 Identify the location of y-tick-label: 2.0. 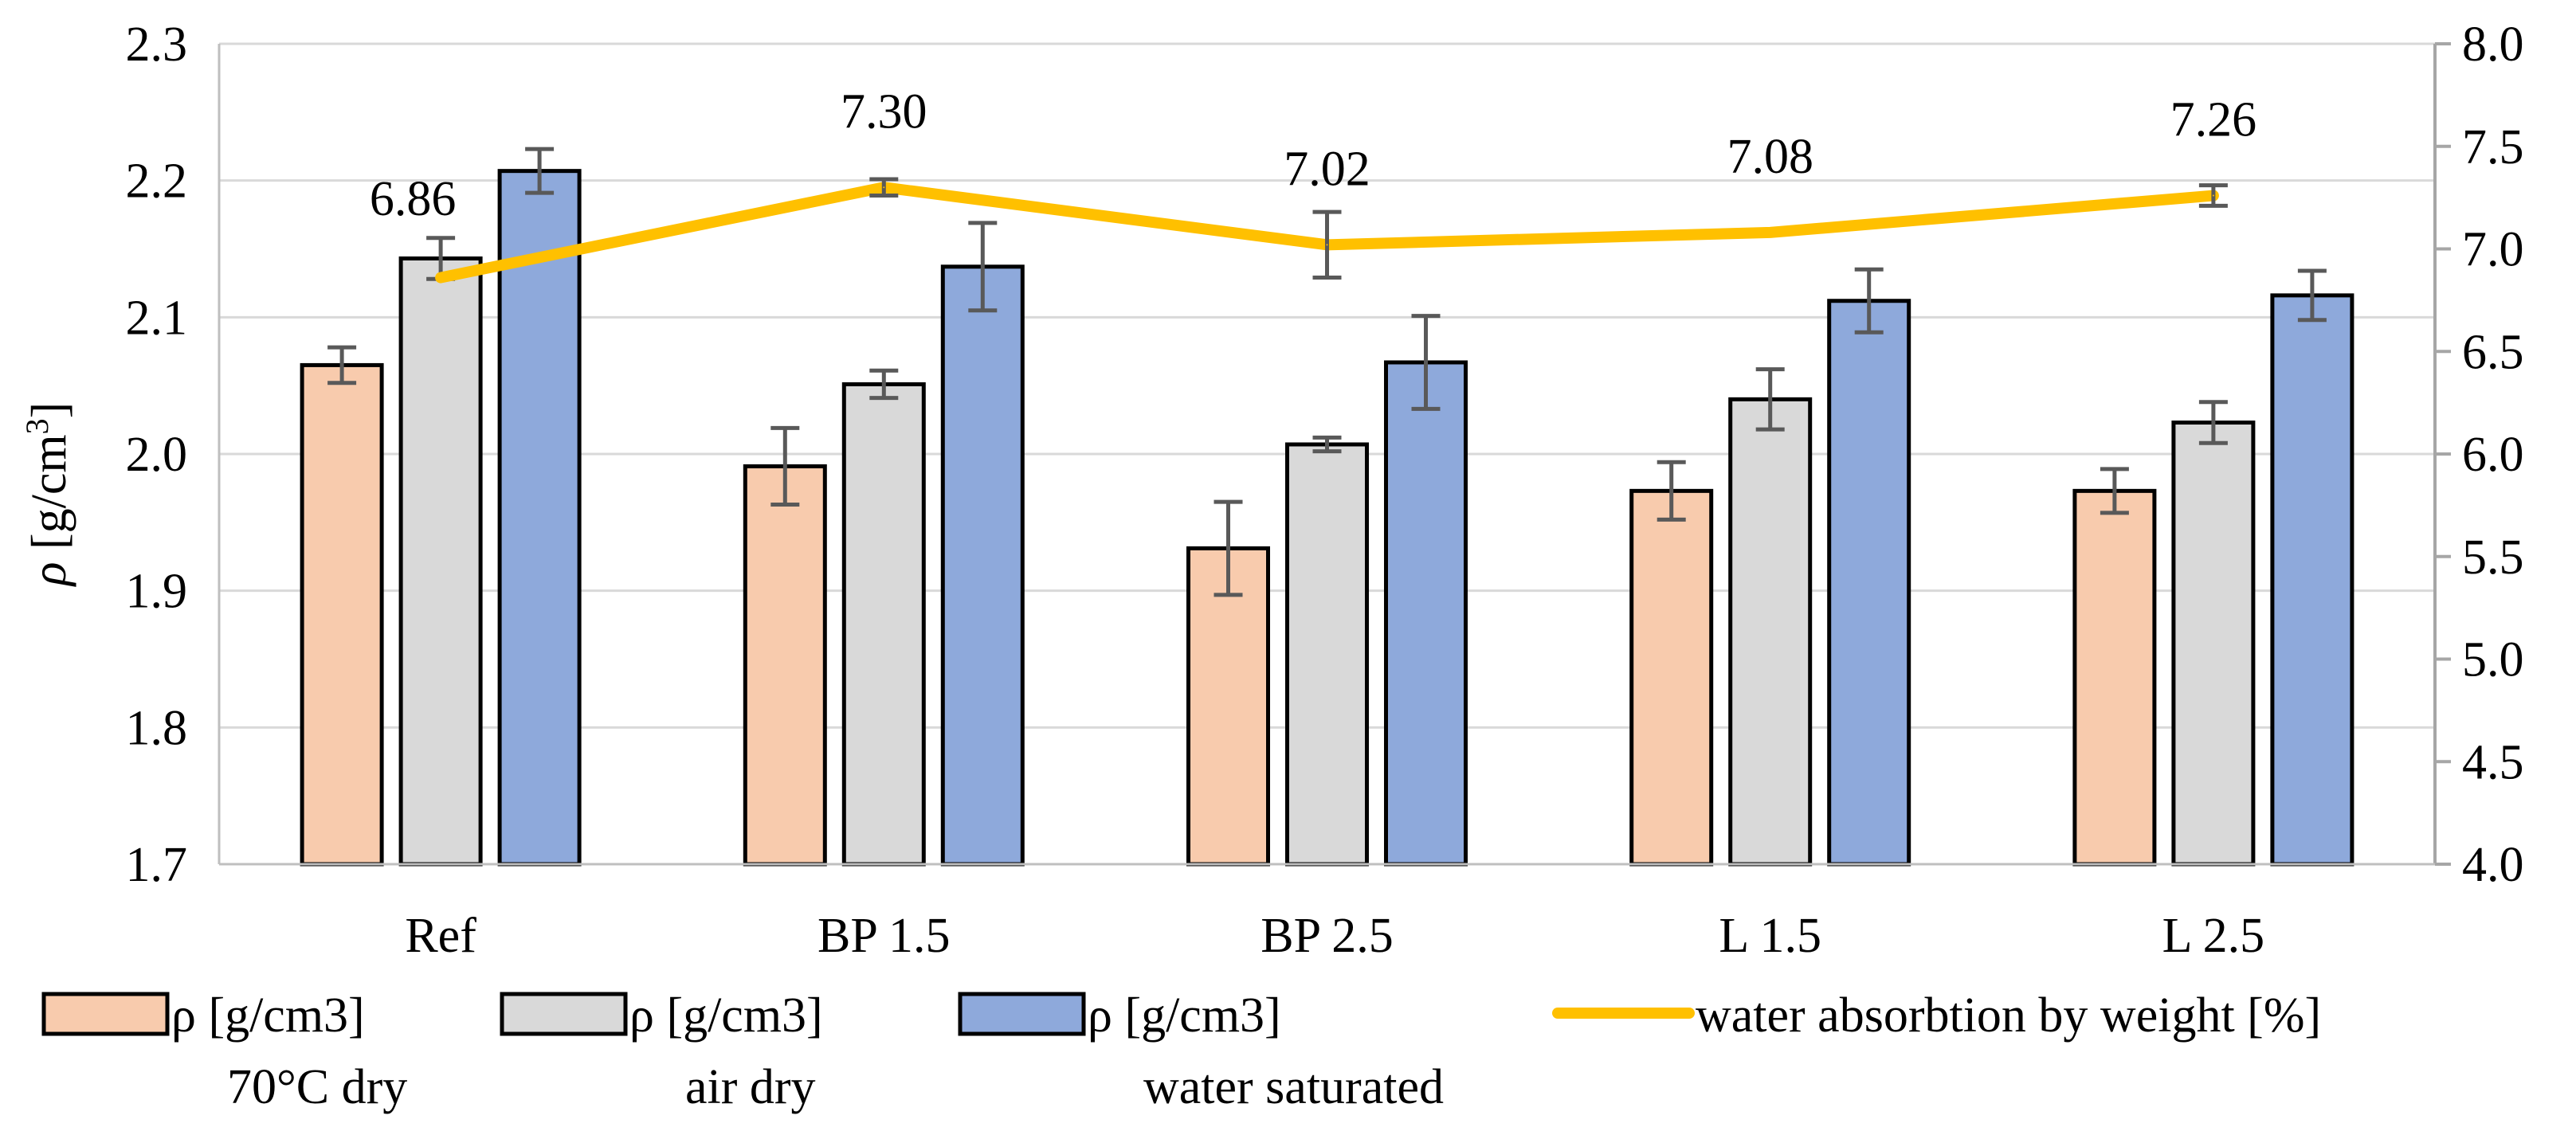
(157, 455).